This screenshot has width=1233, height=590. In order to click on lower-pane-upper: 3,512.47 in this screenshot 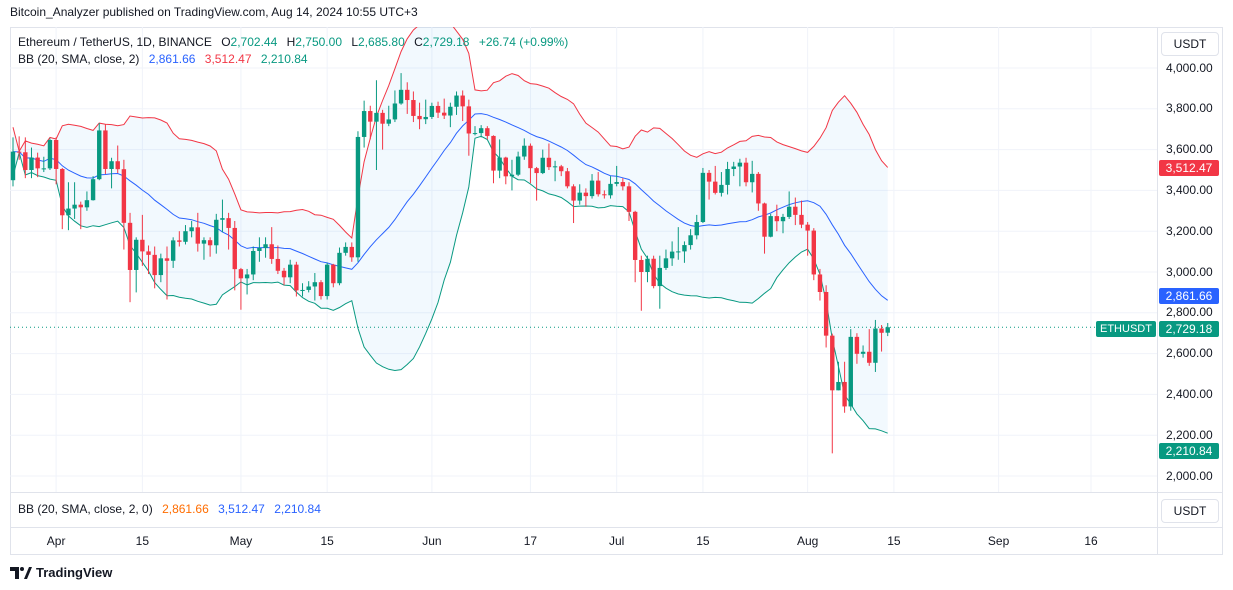, I will do `click(241, 509)`.